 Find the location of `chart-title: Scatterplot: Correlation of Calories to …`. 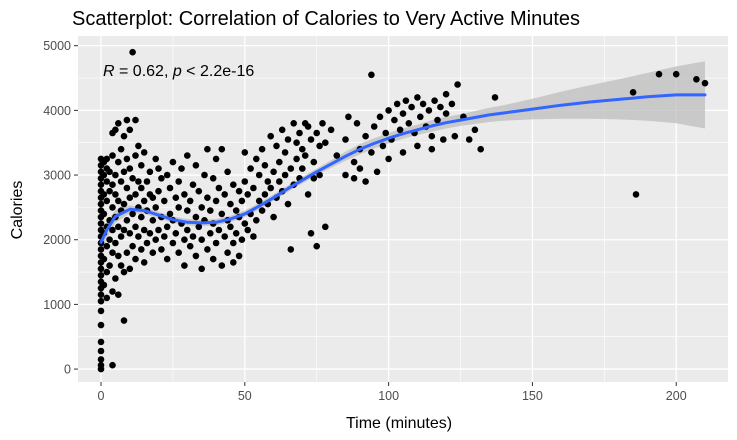

chart-title: Scatterplot: Correlation of Calories to … is located at coordinates (326, 19).